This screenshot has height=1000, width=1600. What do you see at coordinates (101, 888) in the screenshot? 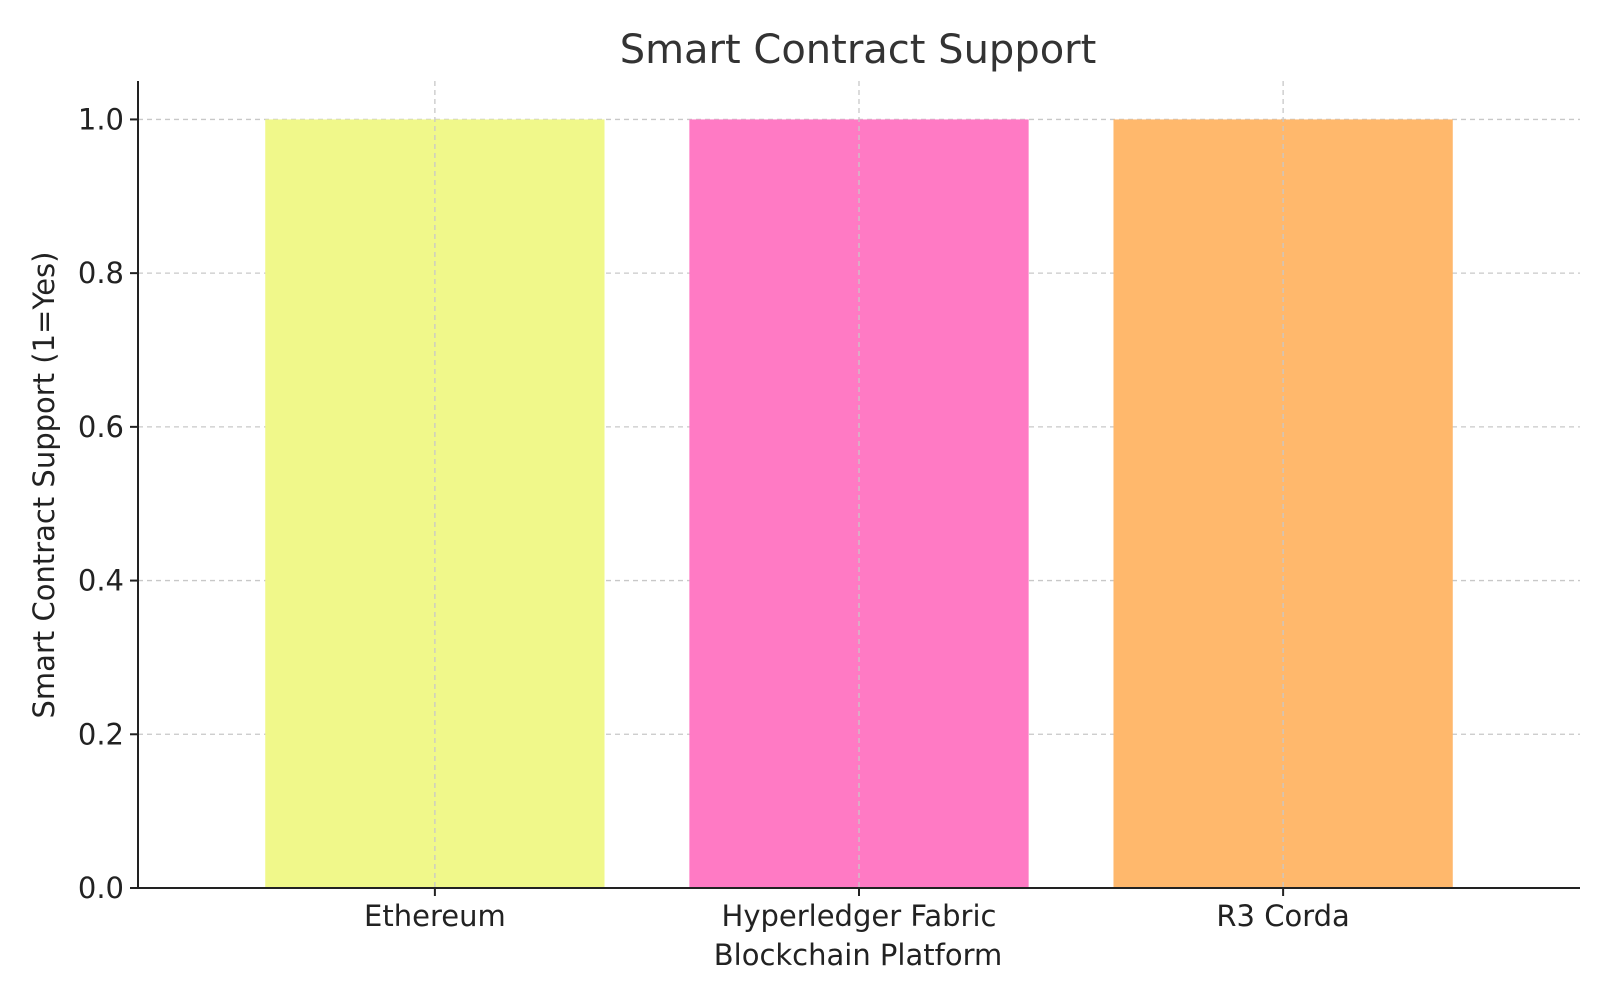
I see `y-tick-label: 0.0` at bounding box center [101, 888].